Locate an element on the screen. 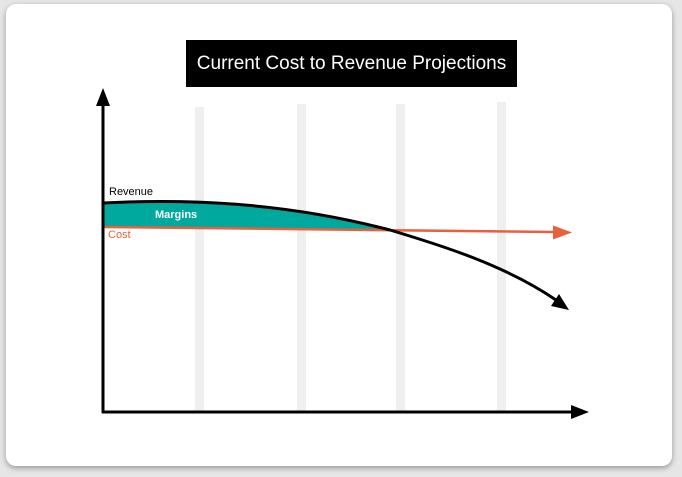 Image resolution: width=682 pixels, height=477 pixels. margins-label: Margins is located at coordinates (176, 215).